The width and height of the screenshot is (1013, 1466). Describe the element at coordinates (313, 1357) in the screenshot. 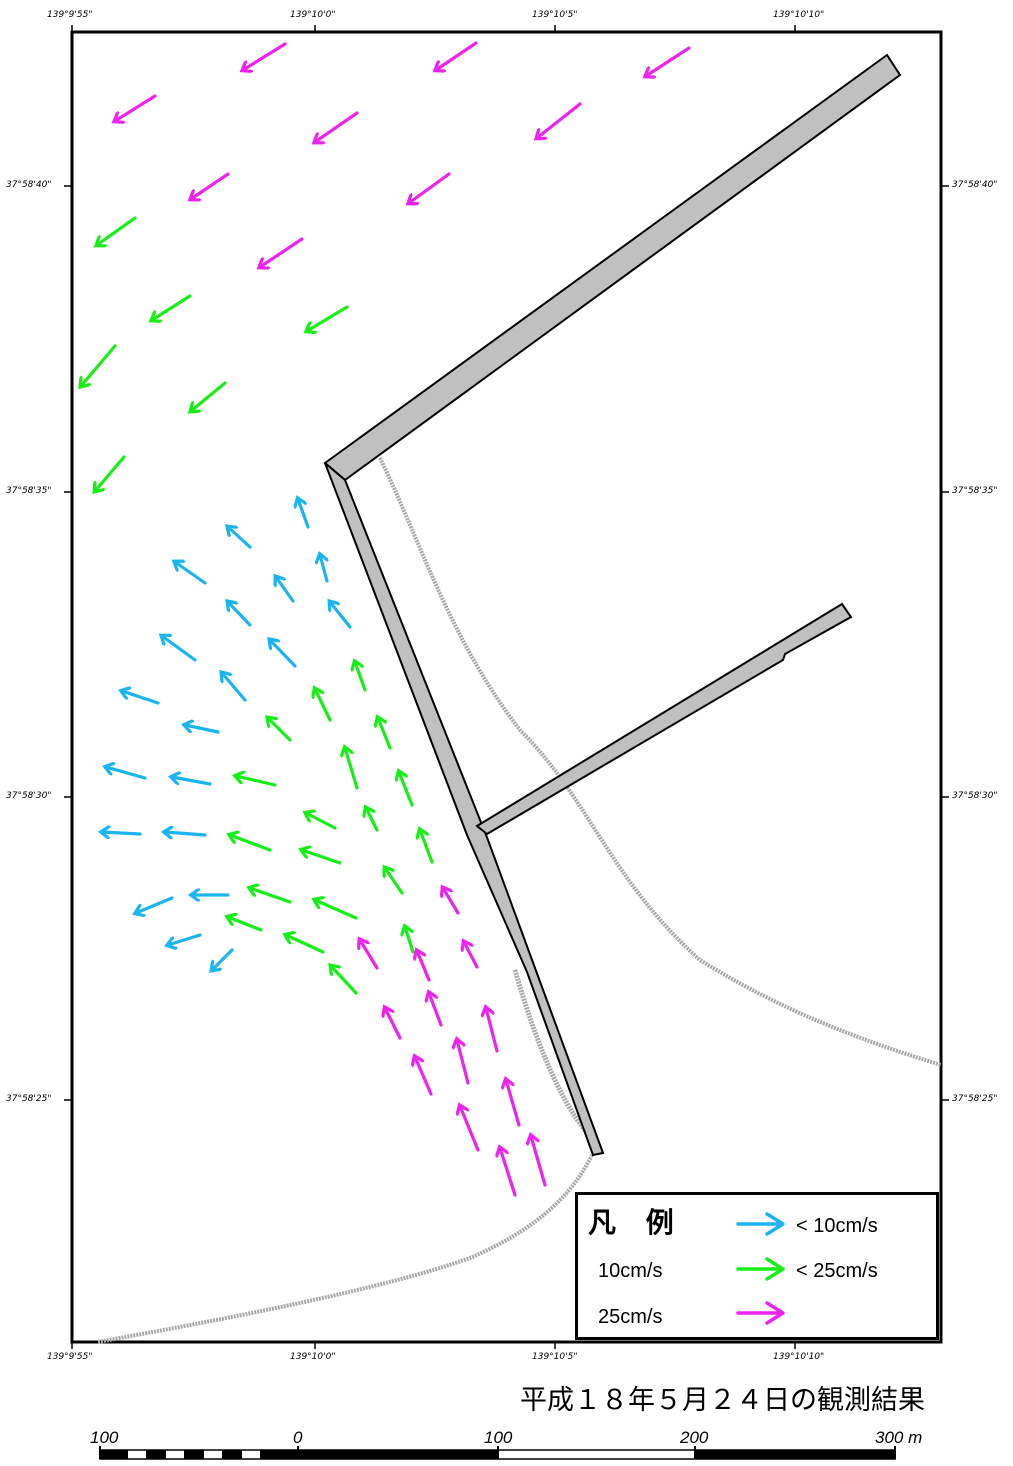

I see `lon-bottom-2: 139°10'0"` at that location.